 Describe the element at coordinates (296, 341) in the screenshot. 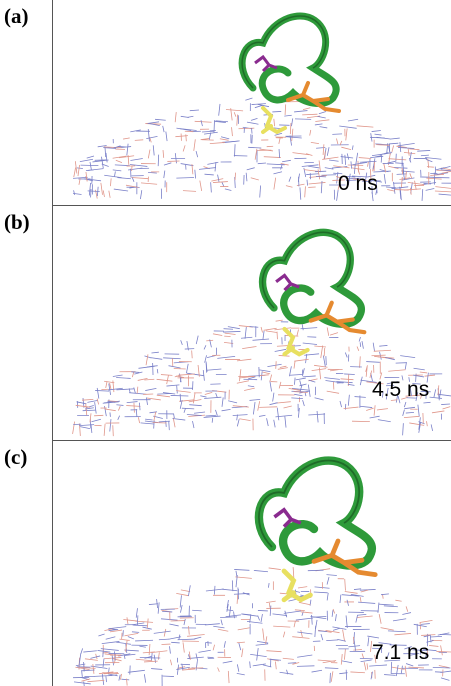

I see `residue-yellow` at that location.